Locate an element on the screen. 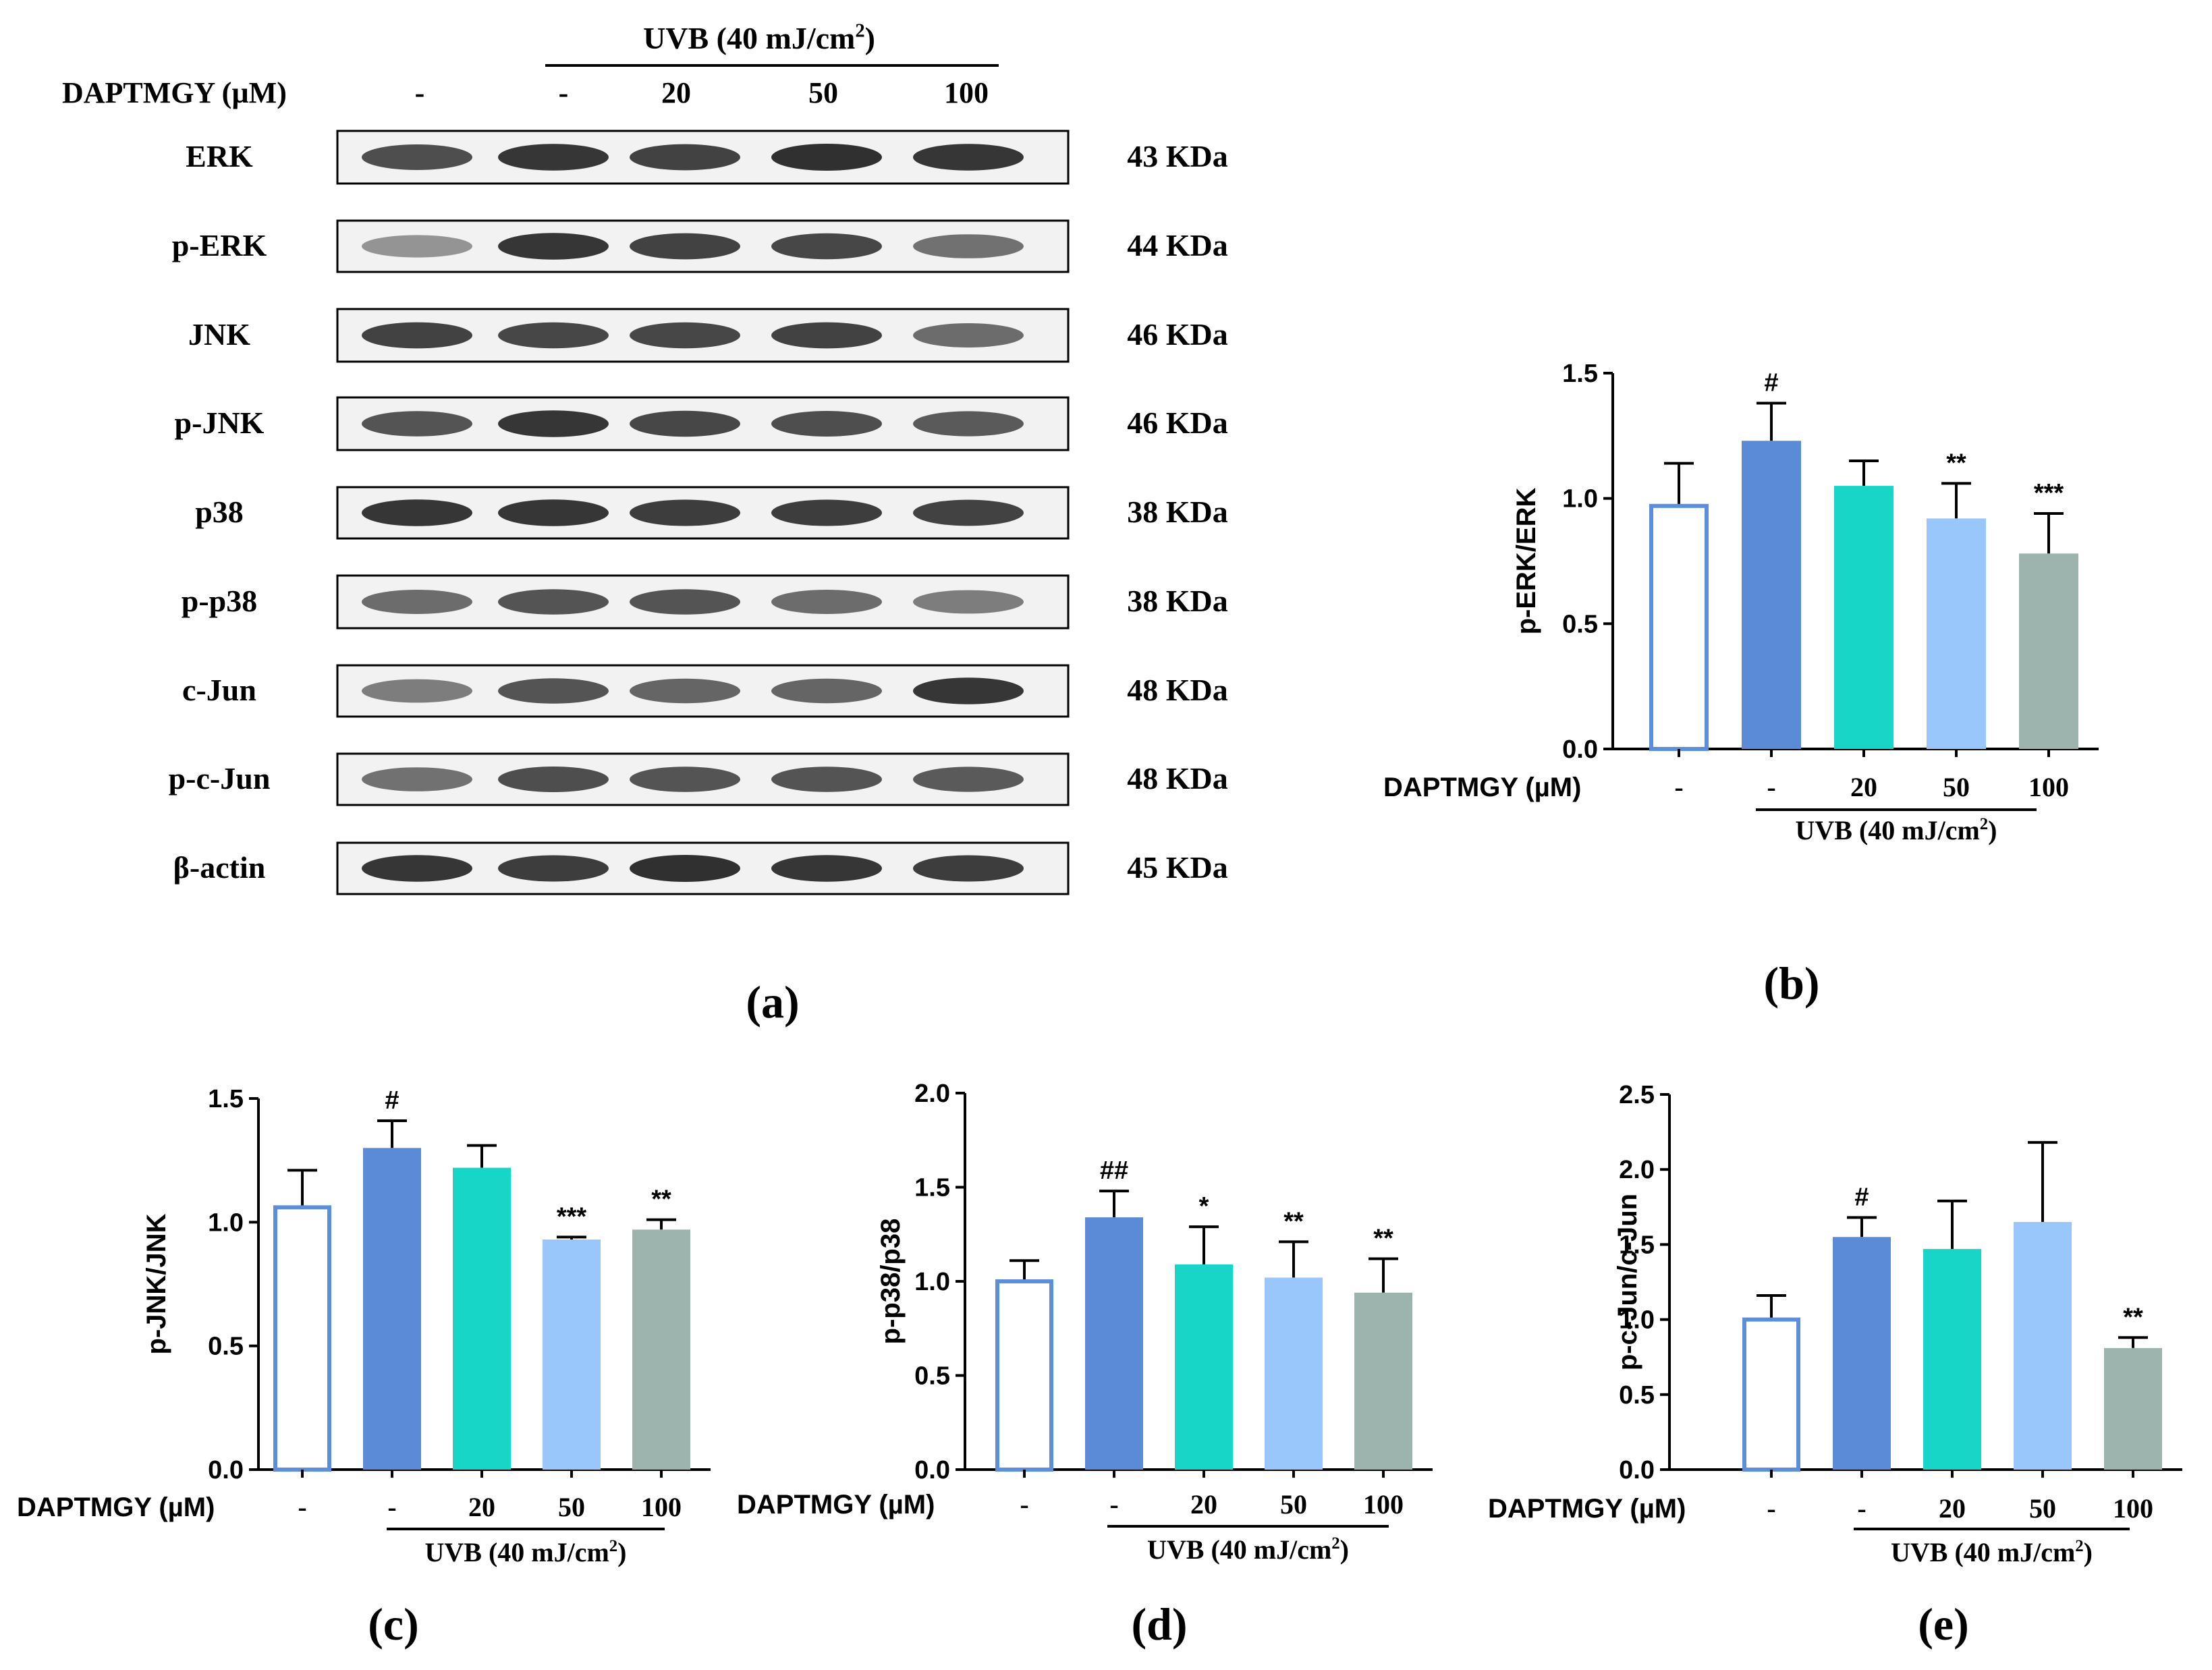 This screenshot has height=1670, width=2212. chart-0-uvb-close: ) is located at coordinates (1992, 830).